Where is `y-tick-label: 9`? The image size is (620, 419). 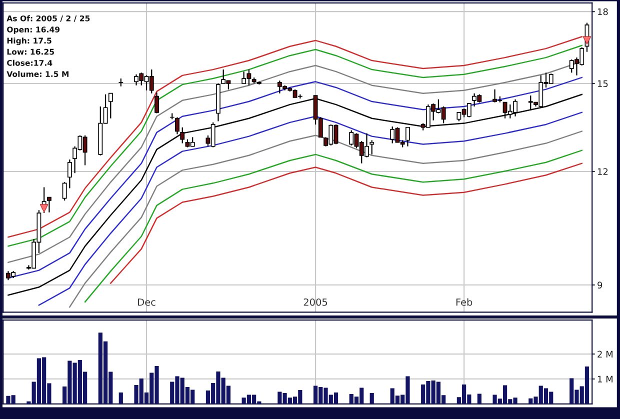 y-tick-label: 9 is located at coordinates (600, 285).